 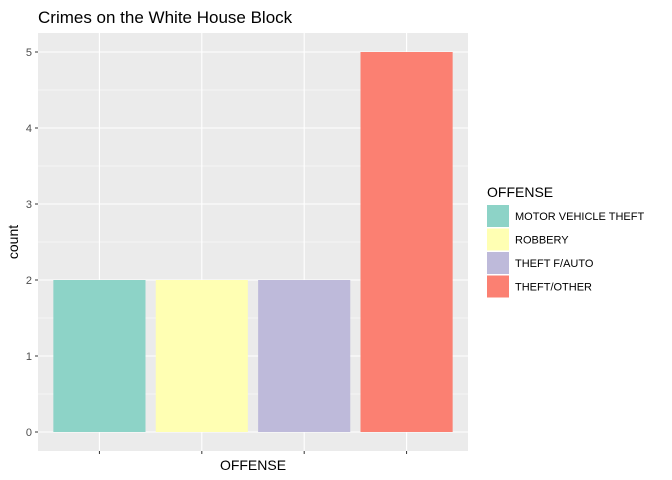 What do you see at coordinates (542, 241) in the screenshot?
I see `legend-label-1: ROBBERY` at bounding box center [542, 241].